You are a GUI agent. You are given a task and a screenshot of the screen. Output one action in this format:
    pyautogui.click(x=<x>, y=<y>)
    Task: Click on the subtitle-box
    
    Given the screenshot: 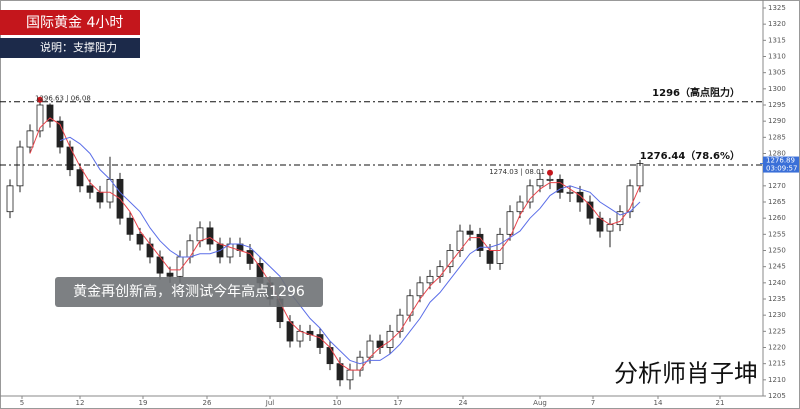 What is the action you would take?
    pyautogui.click(x=70, y=48)
    